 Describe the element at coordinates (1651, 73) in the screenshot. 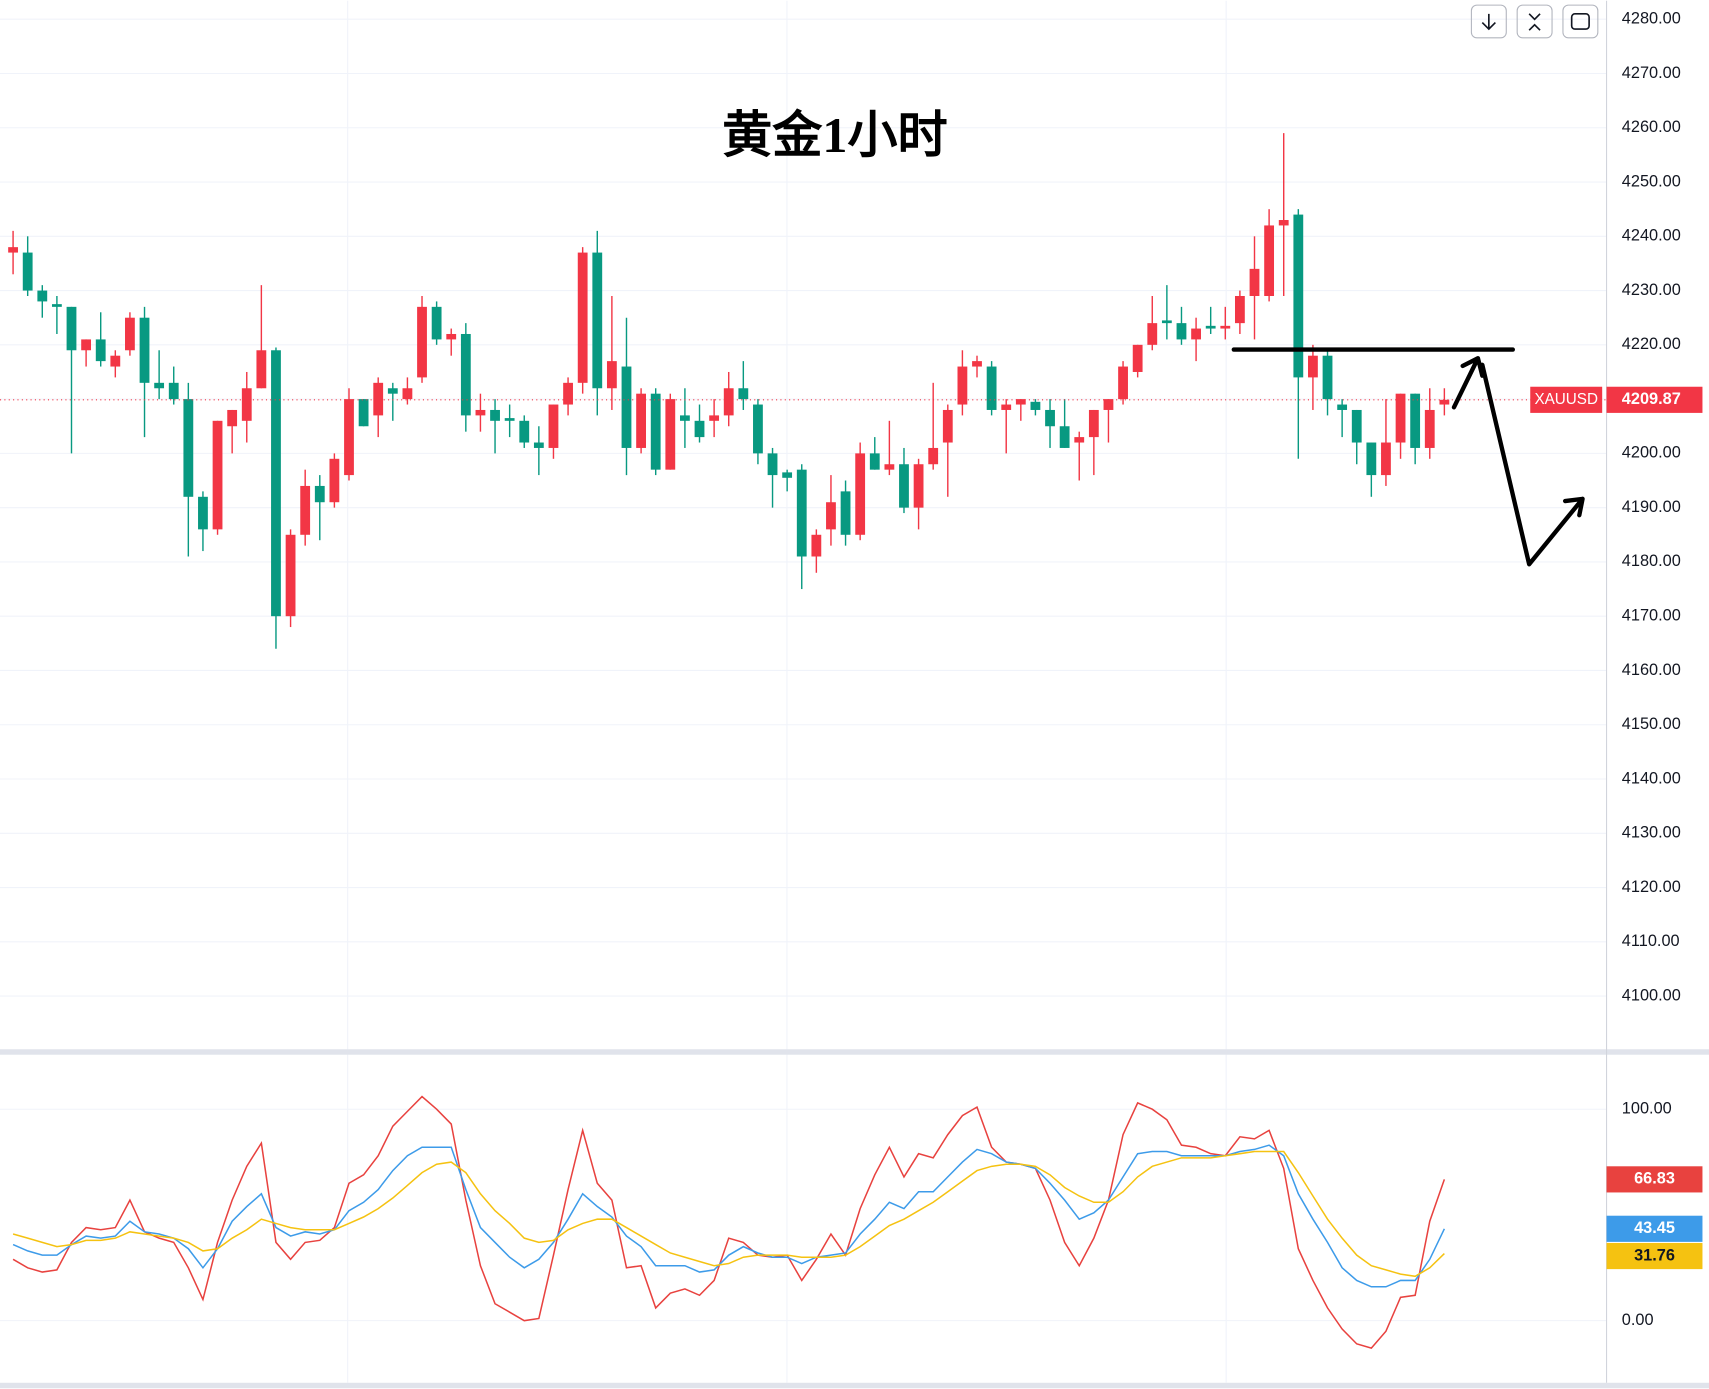

I see `y-tick-label: 4270.00` at that location.